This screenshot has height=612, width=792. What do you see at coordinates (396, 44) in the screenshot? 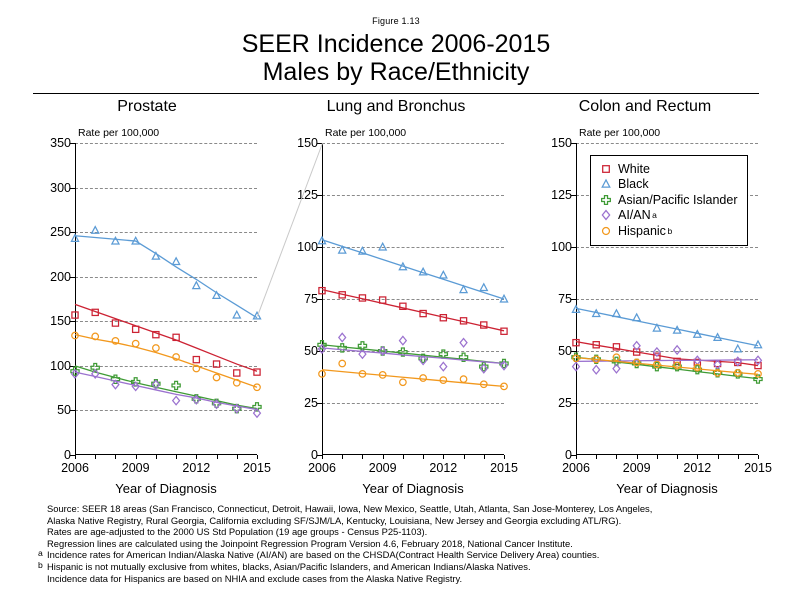
I see `title-line-1: SEER Incidence 2006-2015` at bounding box center [396, 44].